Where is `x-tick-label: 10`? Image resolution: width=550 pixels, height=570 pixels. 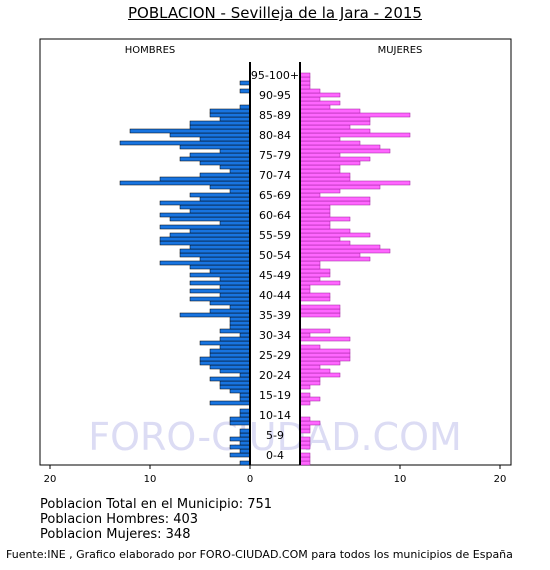
x-tick-label: 10 is located at coordinates (150, 479).